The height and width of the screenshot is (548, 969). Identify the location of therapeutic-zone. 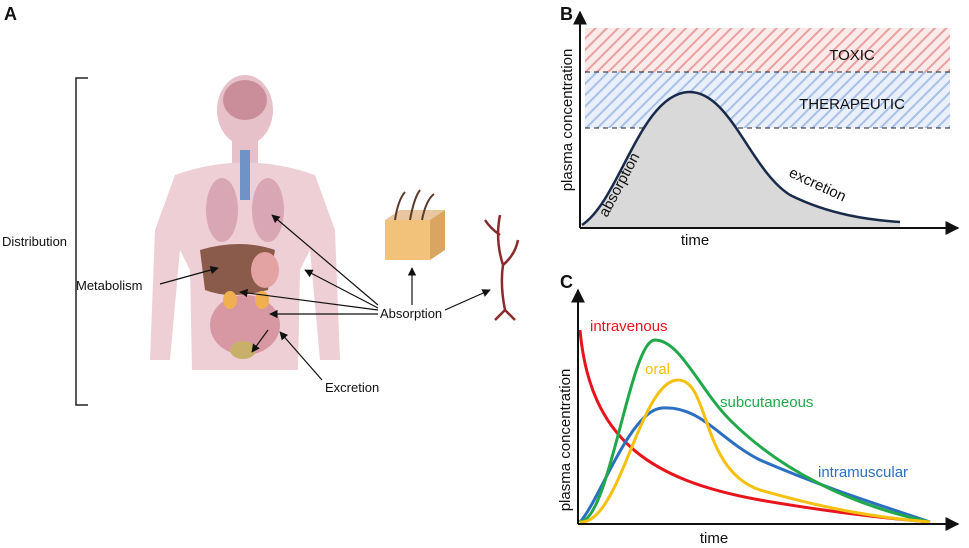
(767, 100).